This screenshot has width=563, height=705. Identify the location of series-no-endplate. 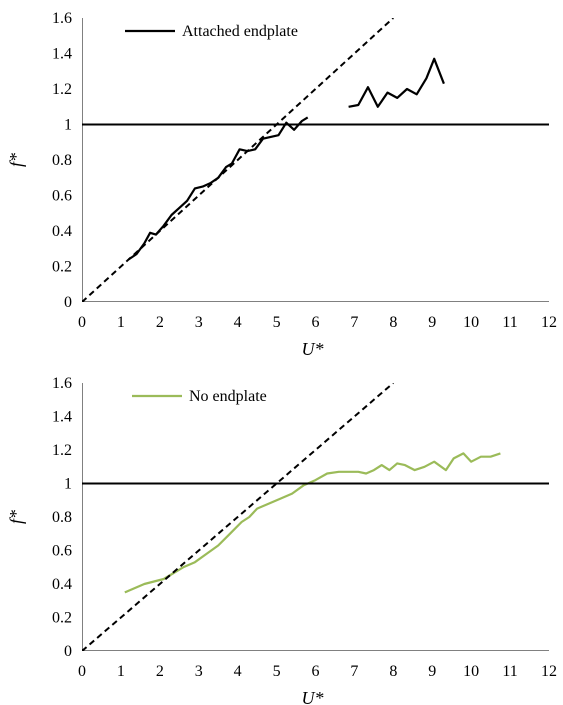
(312, 523).